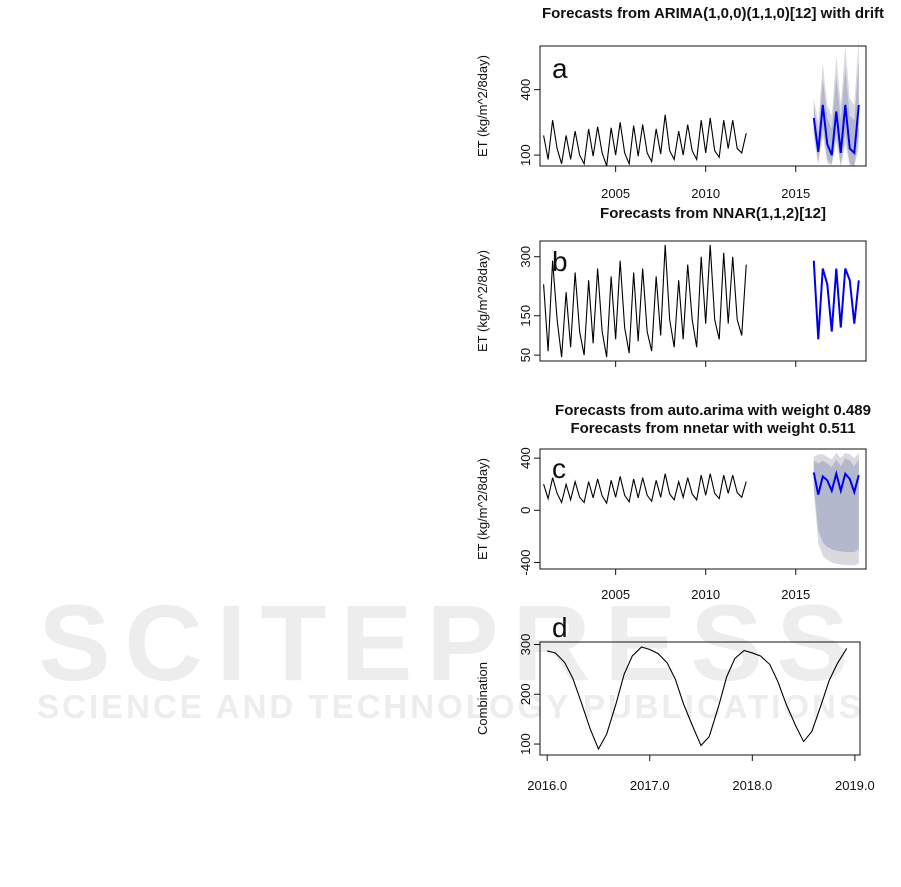 This screenshot has height=887, width=901. I want to click on y-tick-label-c: -400, so click(525, 562).